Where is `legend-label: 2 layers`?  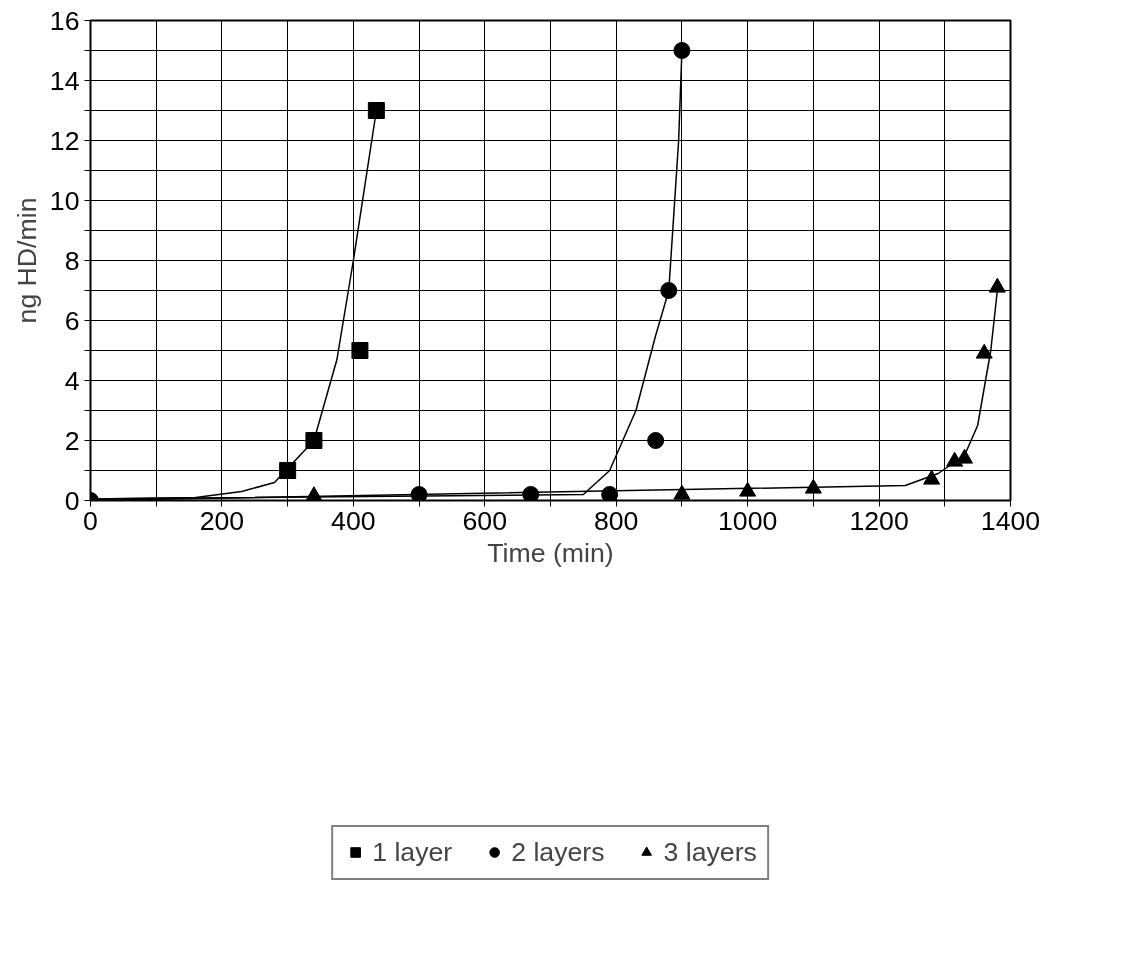
legend-label: 2 layers is located at coordinates (558, 852).